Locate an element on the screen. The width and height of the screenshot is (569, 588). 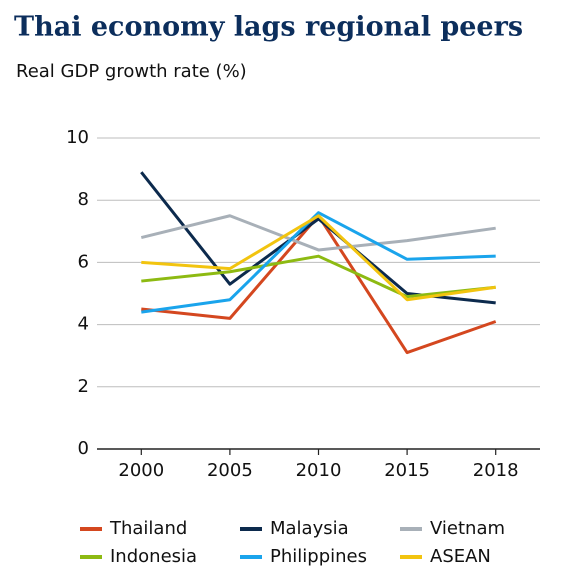
x-tick-label: 2010 is located at coordinates (319, 470).